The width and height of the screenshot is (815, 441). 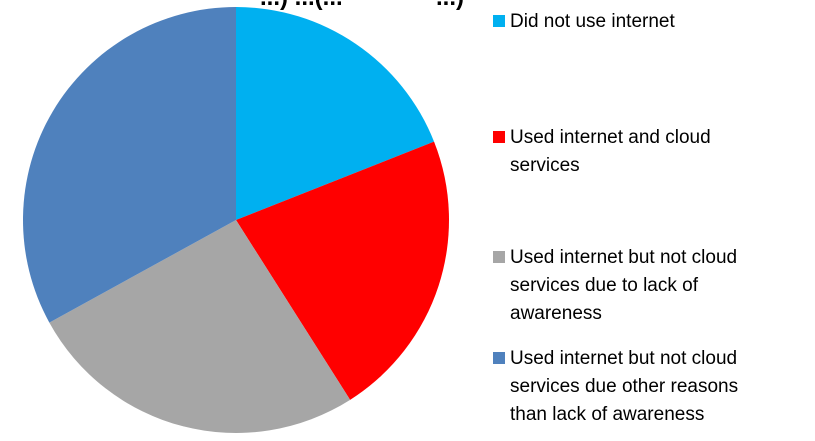 I want to click on legend-label: Used internet and cloud services, so click(x=610, y=151).